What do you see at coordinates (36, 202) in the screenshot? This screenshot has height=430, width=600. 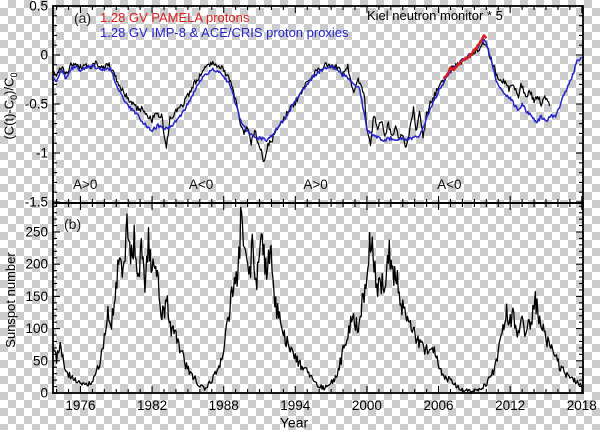 I see `y-axis-tick-label: -1.5` at bounding box center [36, 202].